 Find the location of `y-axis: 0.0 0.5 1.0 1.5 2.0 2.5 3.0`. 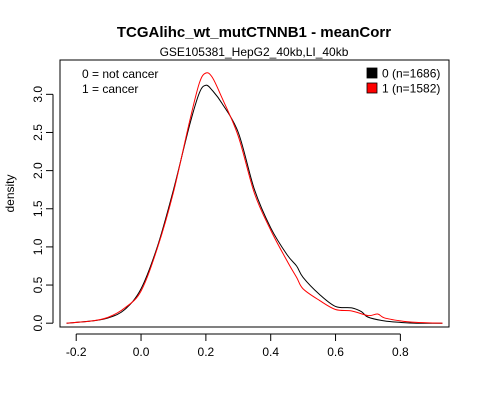

y-axis: 0.0 0.5 1.0 1.5 2.0 2.5 3.0 is located at coordinates (42, 209).